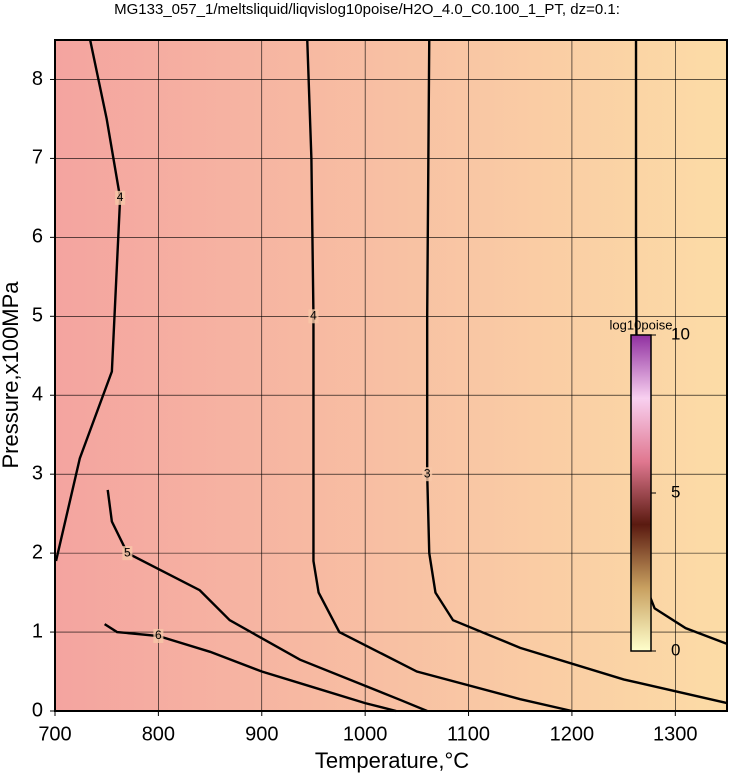  Describe the element at coordinates (641, 493) in the screenshot. I see `colorbar` at that location.